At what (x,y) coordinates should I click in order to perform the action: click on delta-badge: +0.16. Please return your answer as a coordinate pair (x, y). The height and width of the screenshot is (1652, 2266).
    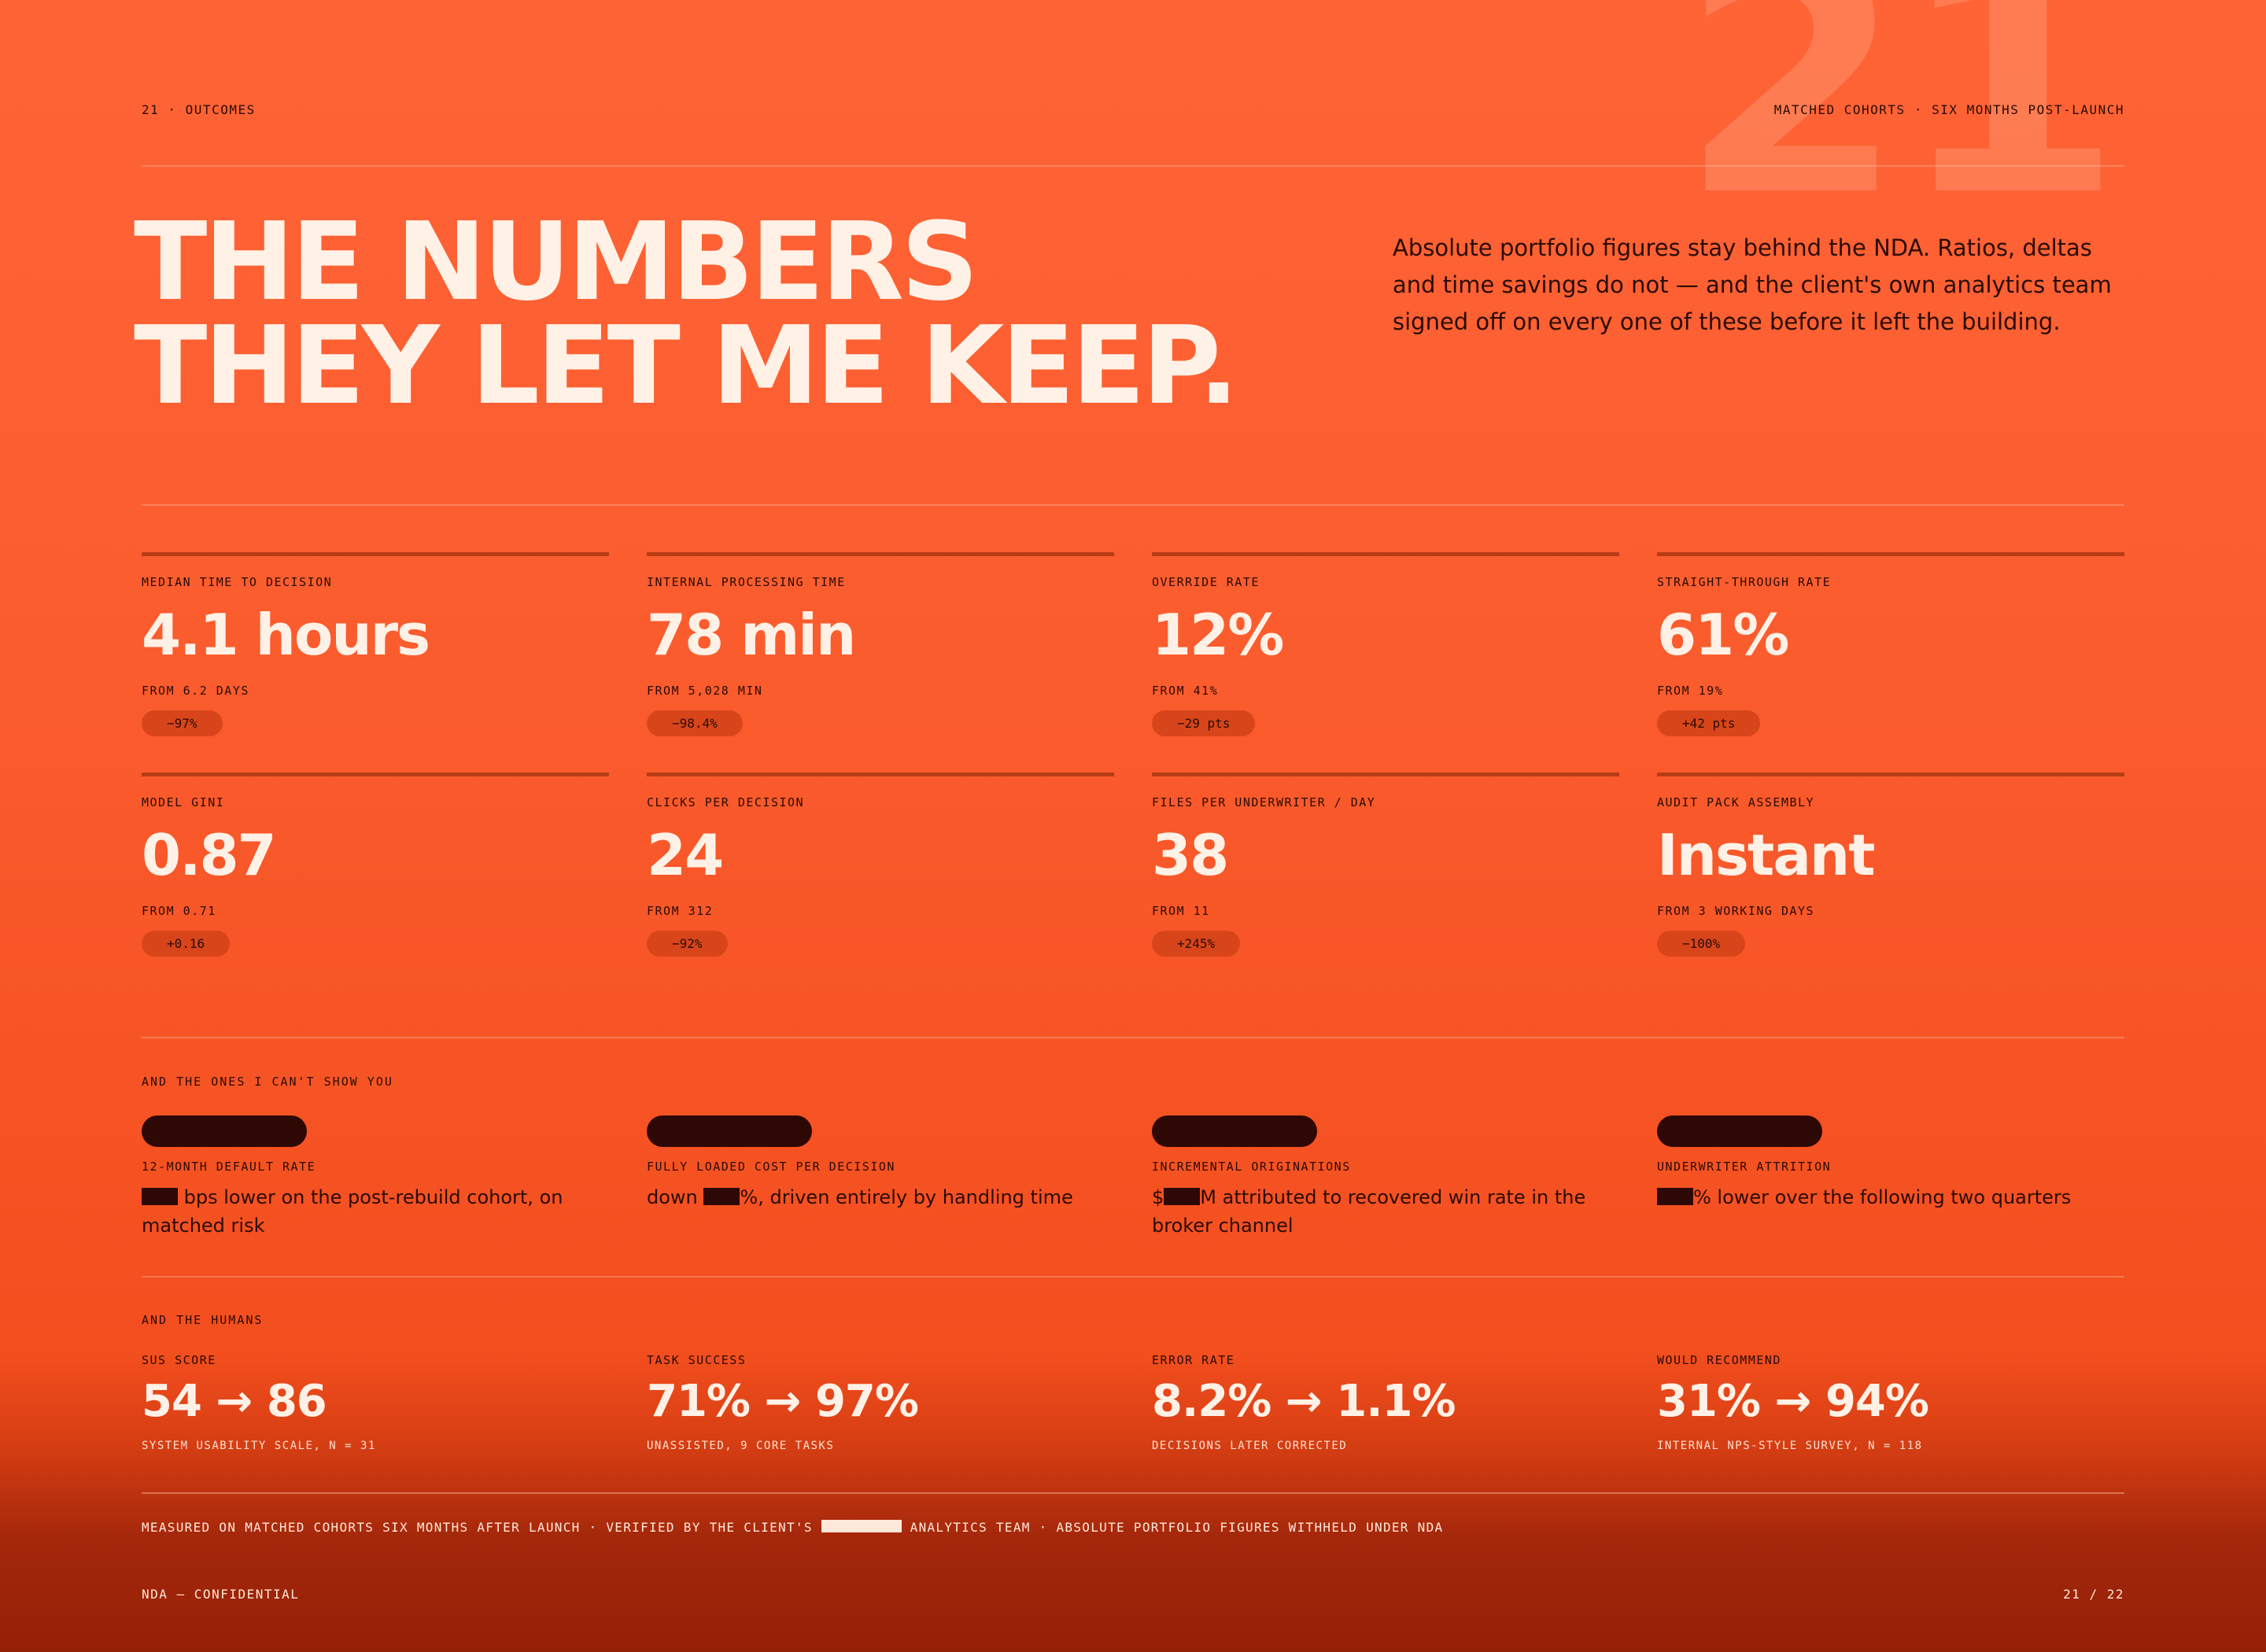
    Looking at the image, I should click on (186, 944).